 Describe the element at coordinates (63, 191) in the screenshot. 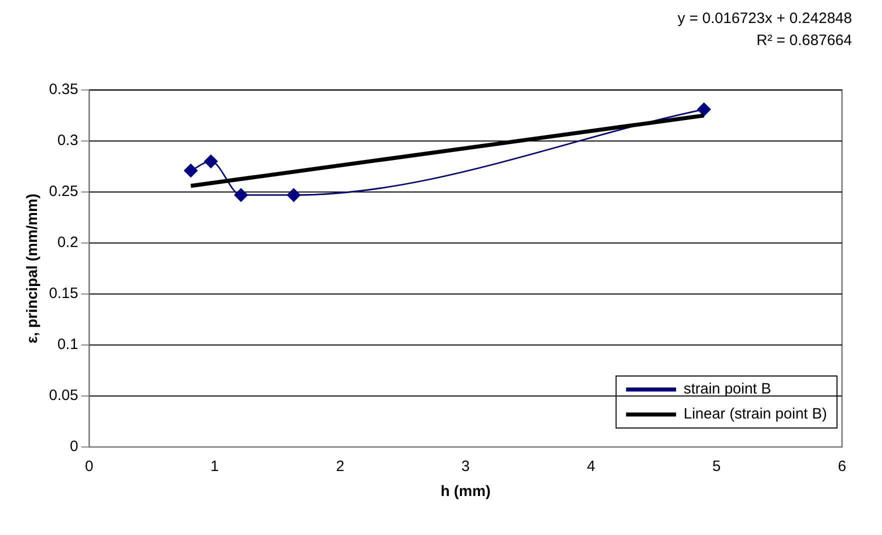

I see `y-tick-label: 0.25` at that location.